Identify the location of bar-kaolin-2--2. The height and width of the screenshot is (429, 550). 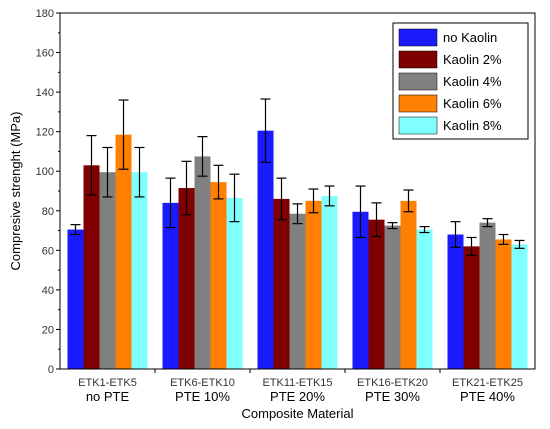
(186, 278).